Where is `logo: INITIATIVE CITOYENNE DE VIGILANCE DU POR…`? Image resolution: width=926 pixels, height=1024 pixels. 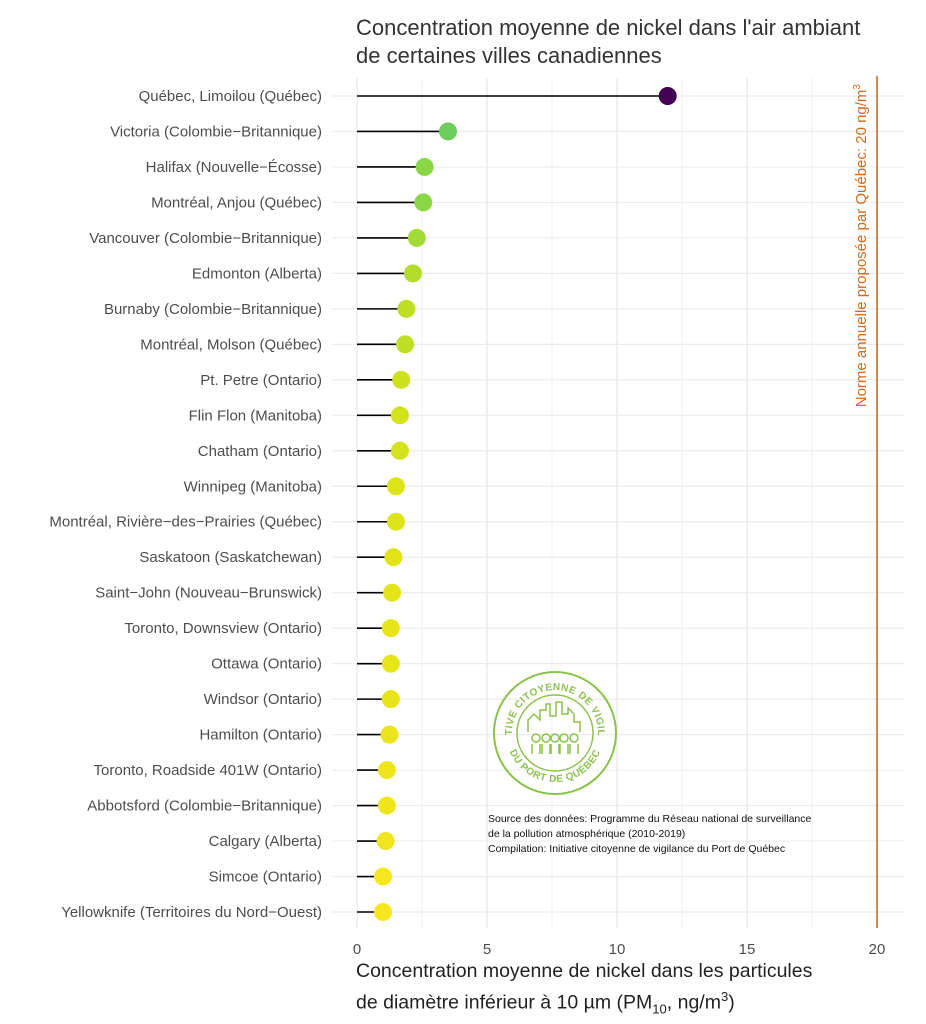
logo: INITIATIVE CITOYENNE DE VIGILANCE DU POR… is located at coordinates (553, 729).